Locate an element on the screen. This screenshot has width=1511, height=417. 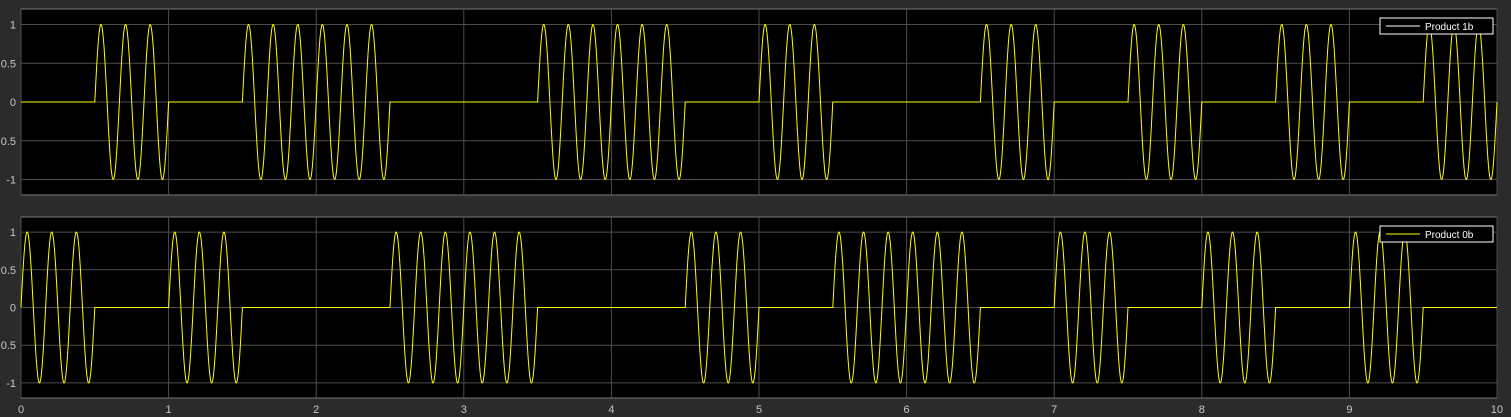
x-tick-label: 5 is located at coordinates (759, 410).